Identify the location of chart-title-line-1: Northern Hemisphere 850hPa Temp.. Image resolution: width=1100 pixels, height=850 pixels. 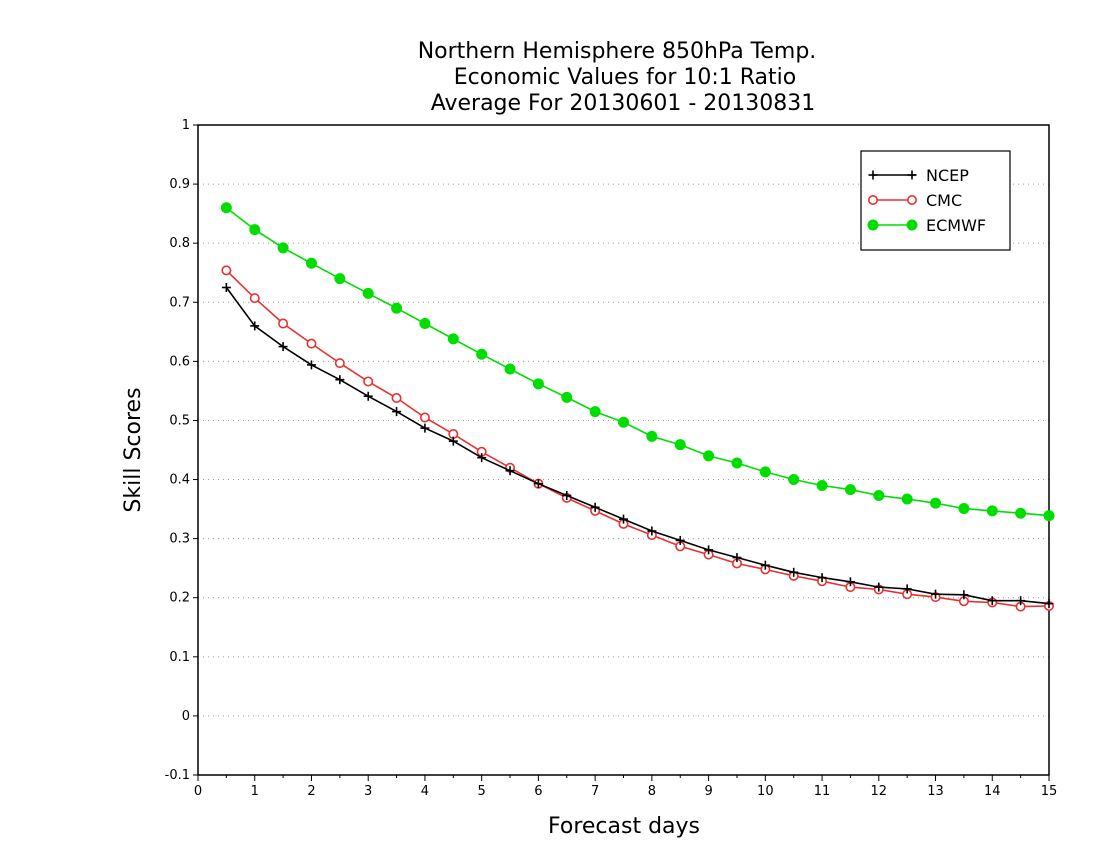
(617, 51).